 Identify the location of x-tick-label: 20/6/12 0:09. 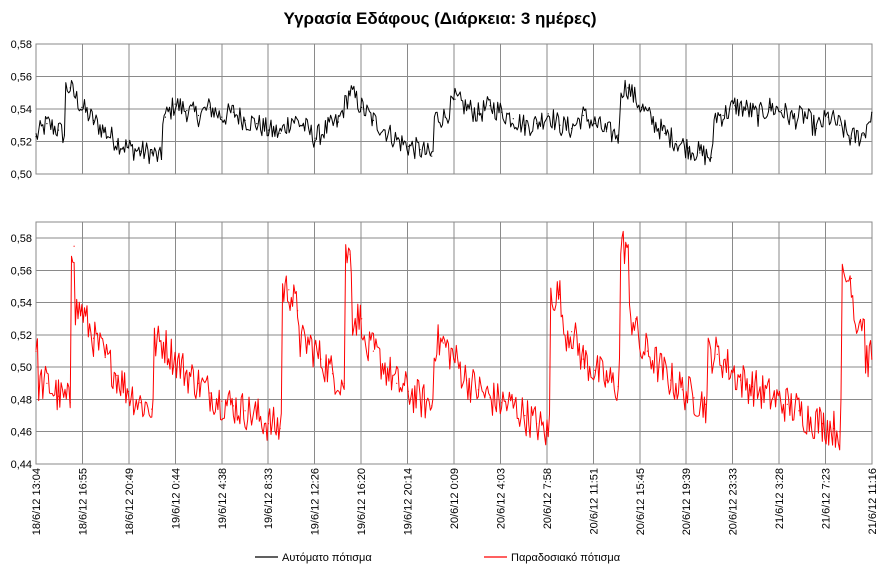
(455, 498).